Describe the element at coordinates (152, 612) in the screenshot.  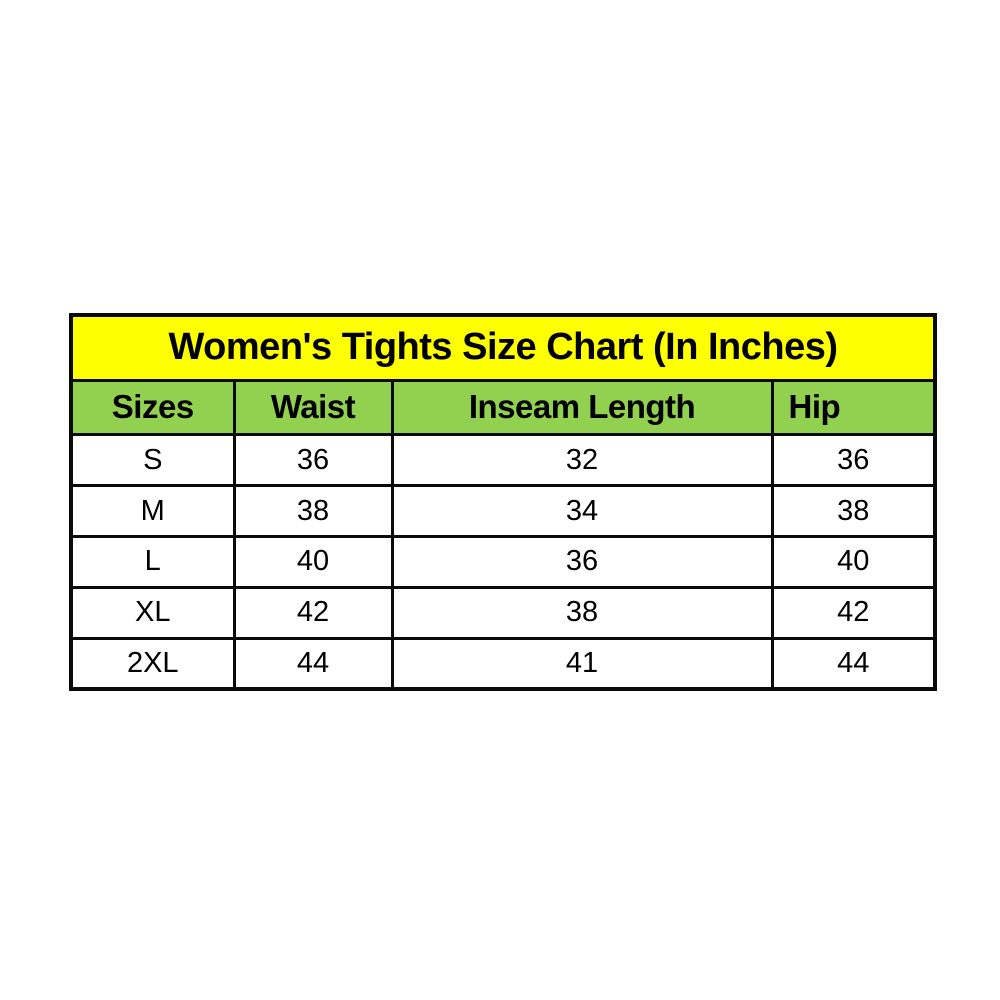
I see `size-cell: XL` at that location.